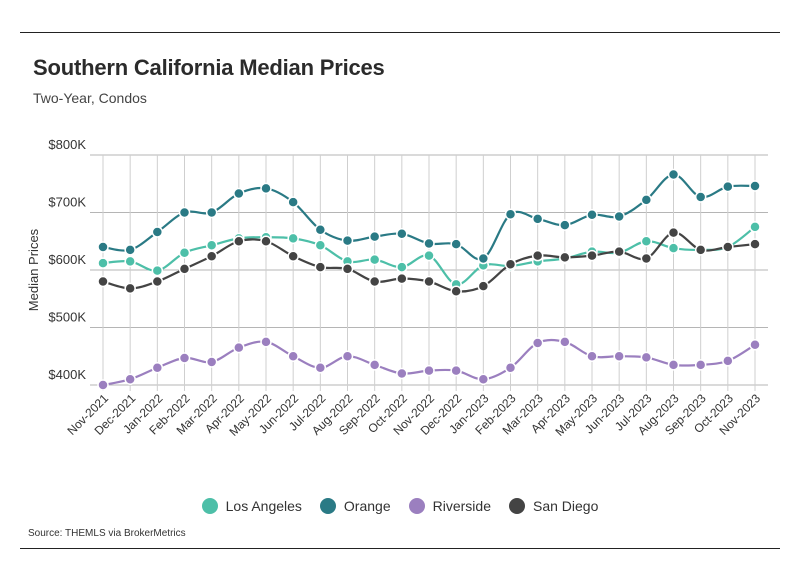 This screenshot has height=575, width=800. I want to click on top-rule, so click(400, 32).